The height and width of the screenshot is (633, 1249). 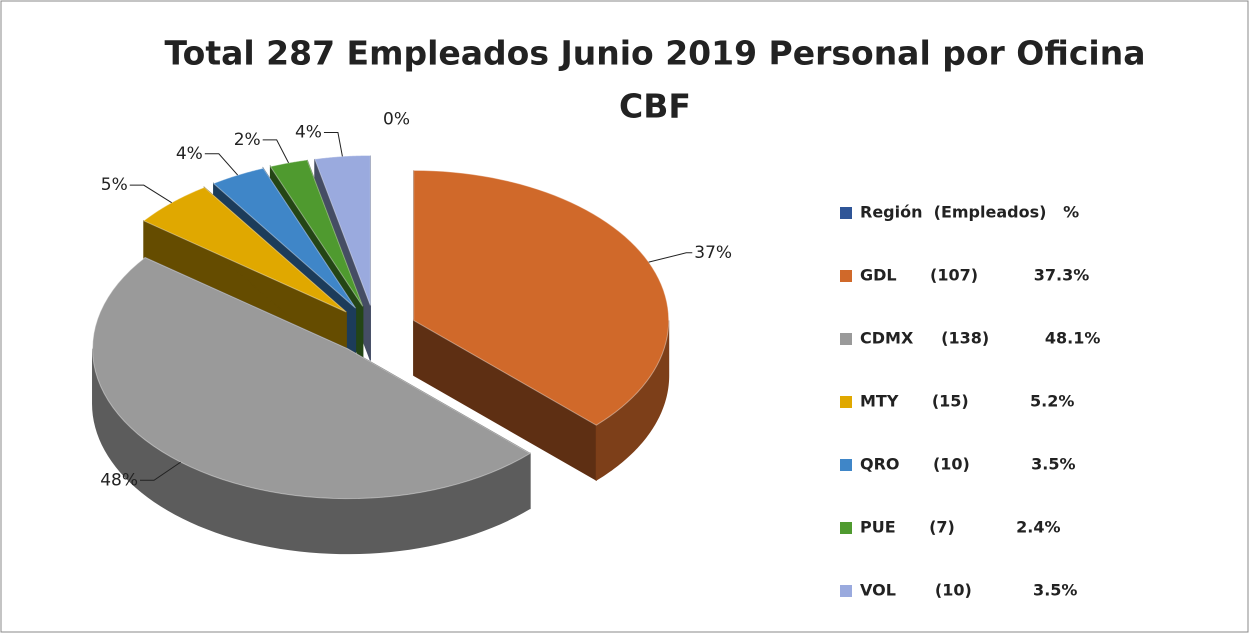 What do you see at coordinates (655, 106) in the screenshot?
I see `chart-title: CBF` at bounding box center [655, 106].